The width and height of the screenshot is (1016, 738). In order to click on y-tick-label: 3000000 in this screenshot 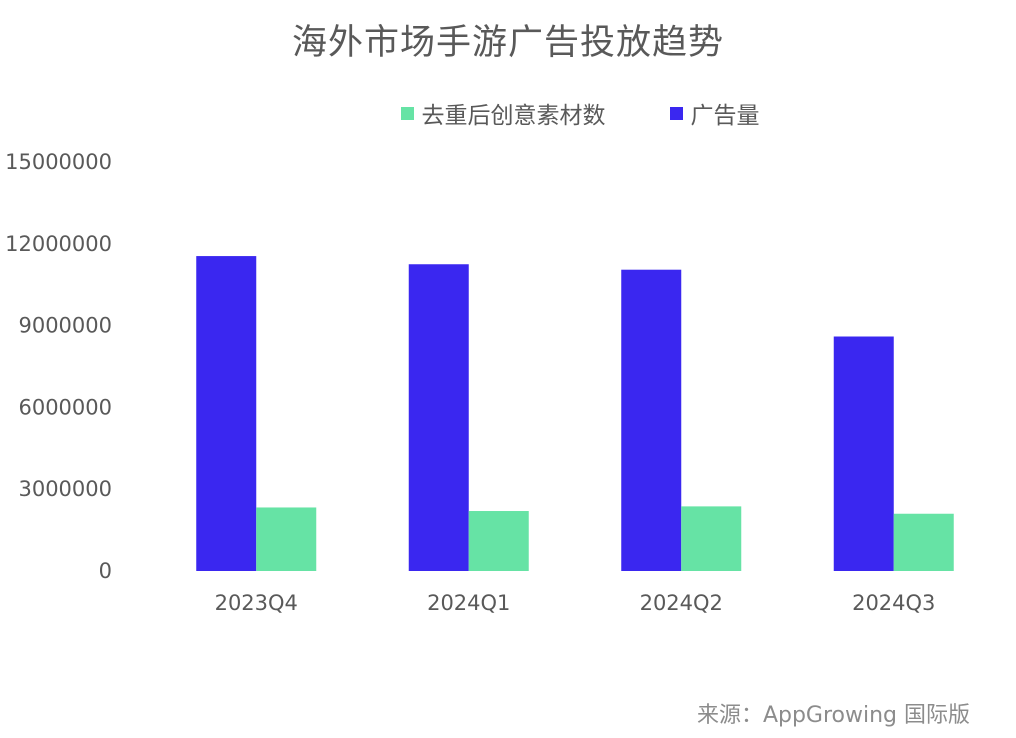, I will do `click(65, 489)`.